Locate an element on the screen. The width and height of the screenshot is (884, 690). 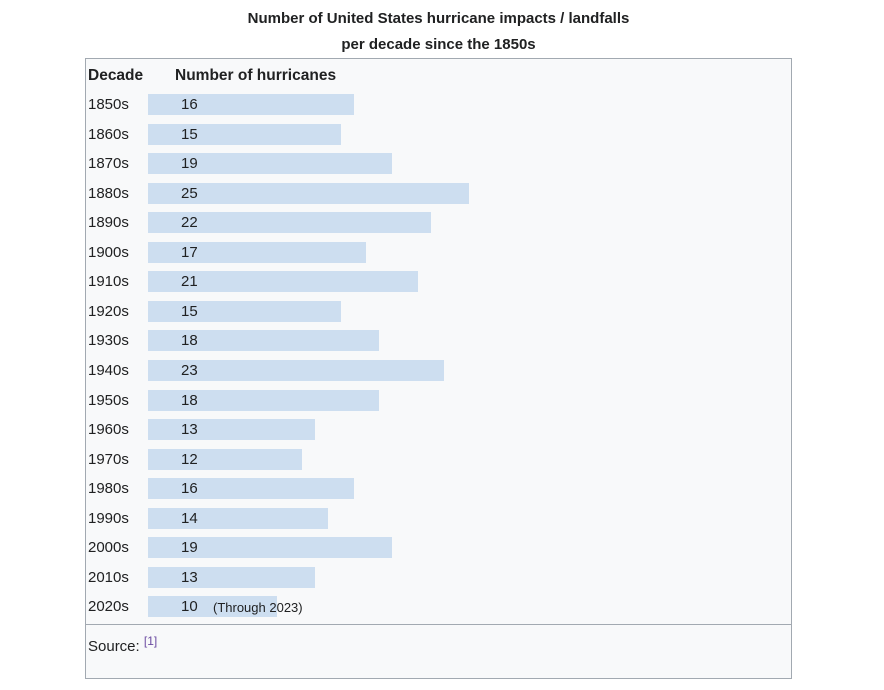
source-ref-sup: [1] is located at coordinates (150, 641).